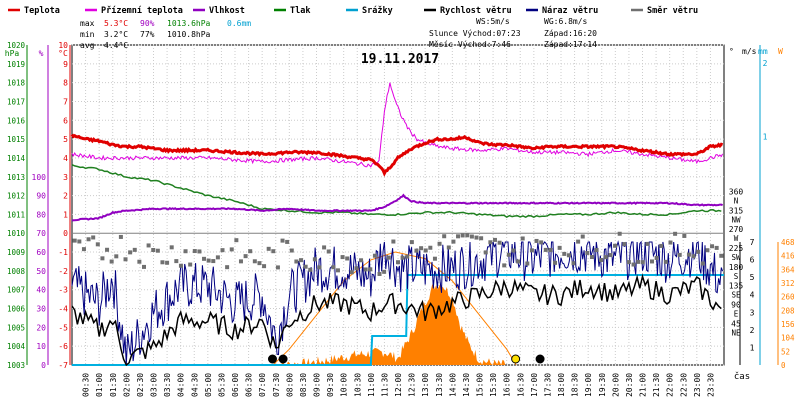 Image resolution: width=800 pixels, height=400 pixels. Describe the element at coordinates (425, 385) in the screenshot. I see `time-tick-label: 13:00` at that location.